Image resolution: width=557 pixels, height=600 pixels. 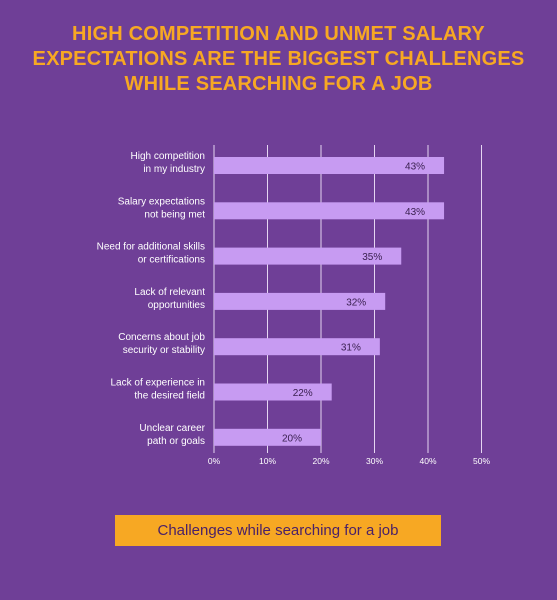 I want to click on category-label: Need for additional skills, so click(x=151, y=247).